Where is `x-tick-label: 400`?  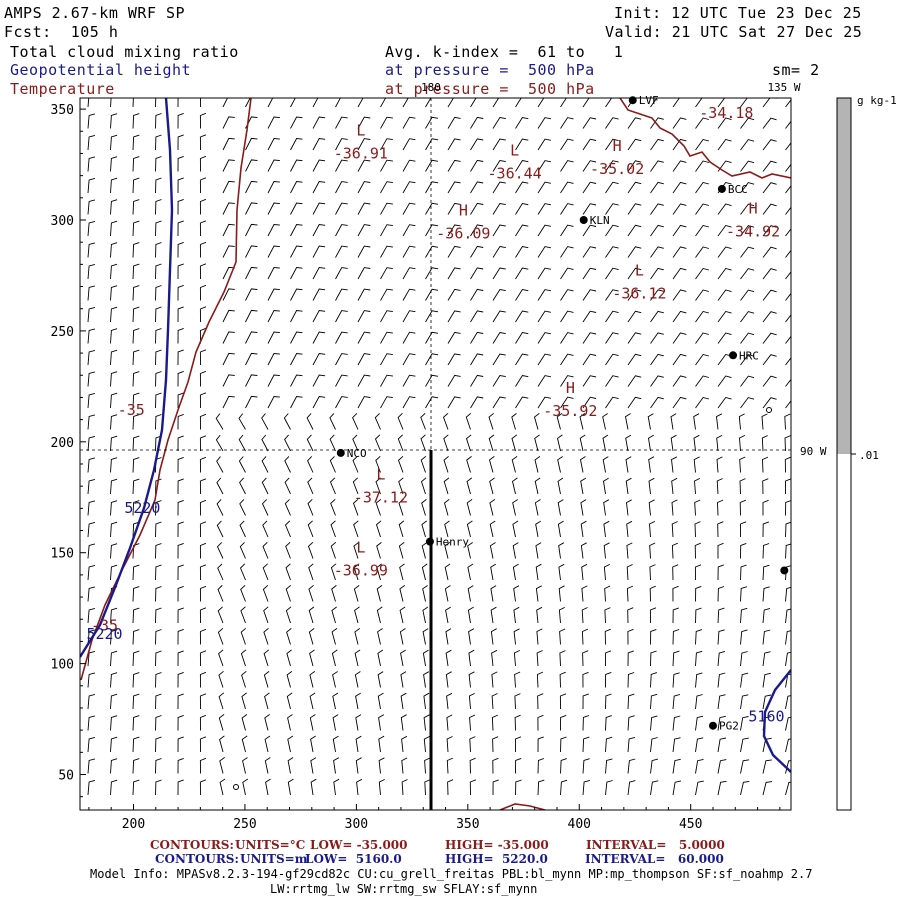
x-tick-label: 400 is located at coordinates (579, 824).